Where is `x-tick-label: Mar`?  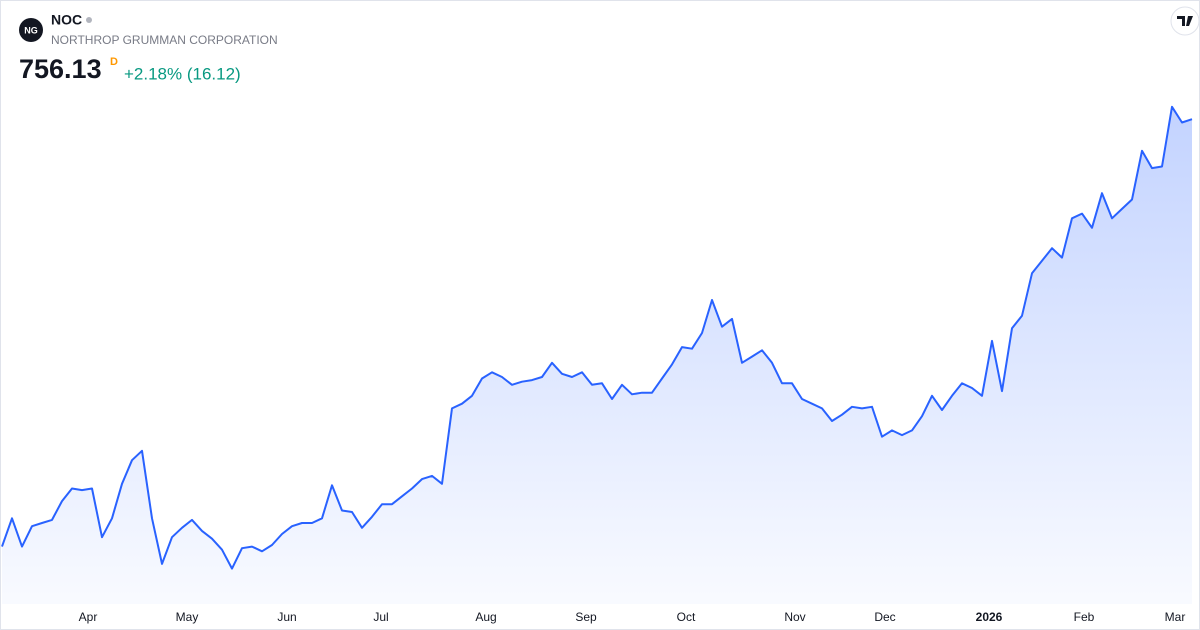
x-tick-label: Mar is located at coordinates (1175, 617).